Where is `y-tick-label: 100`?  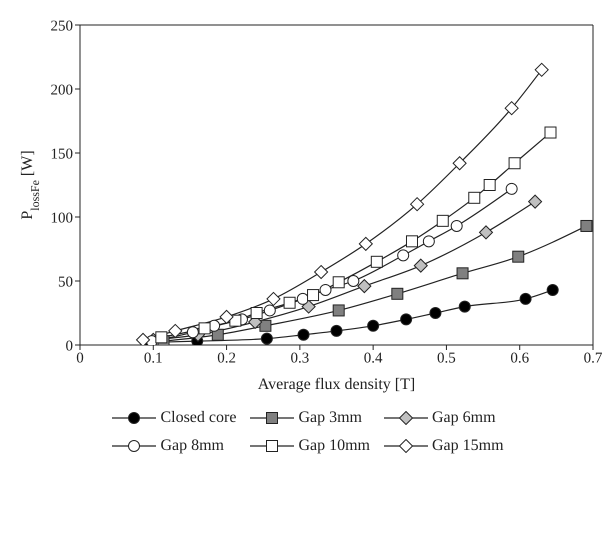 y-tick-label: 100 is located at coordinates (61, 218).